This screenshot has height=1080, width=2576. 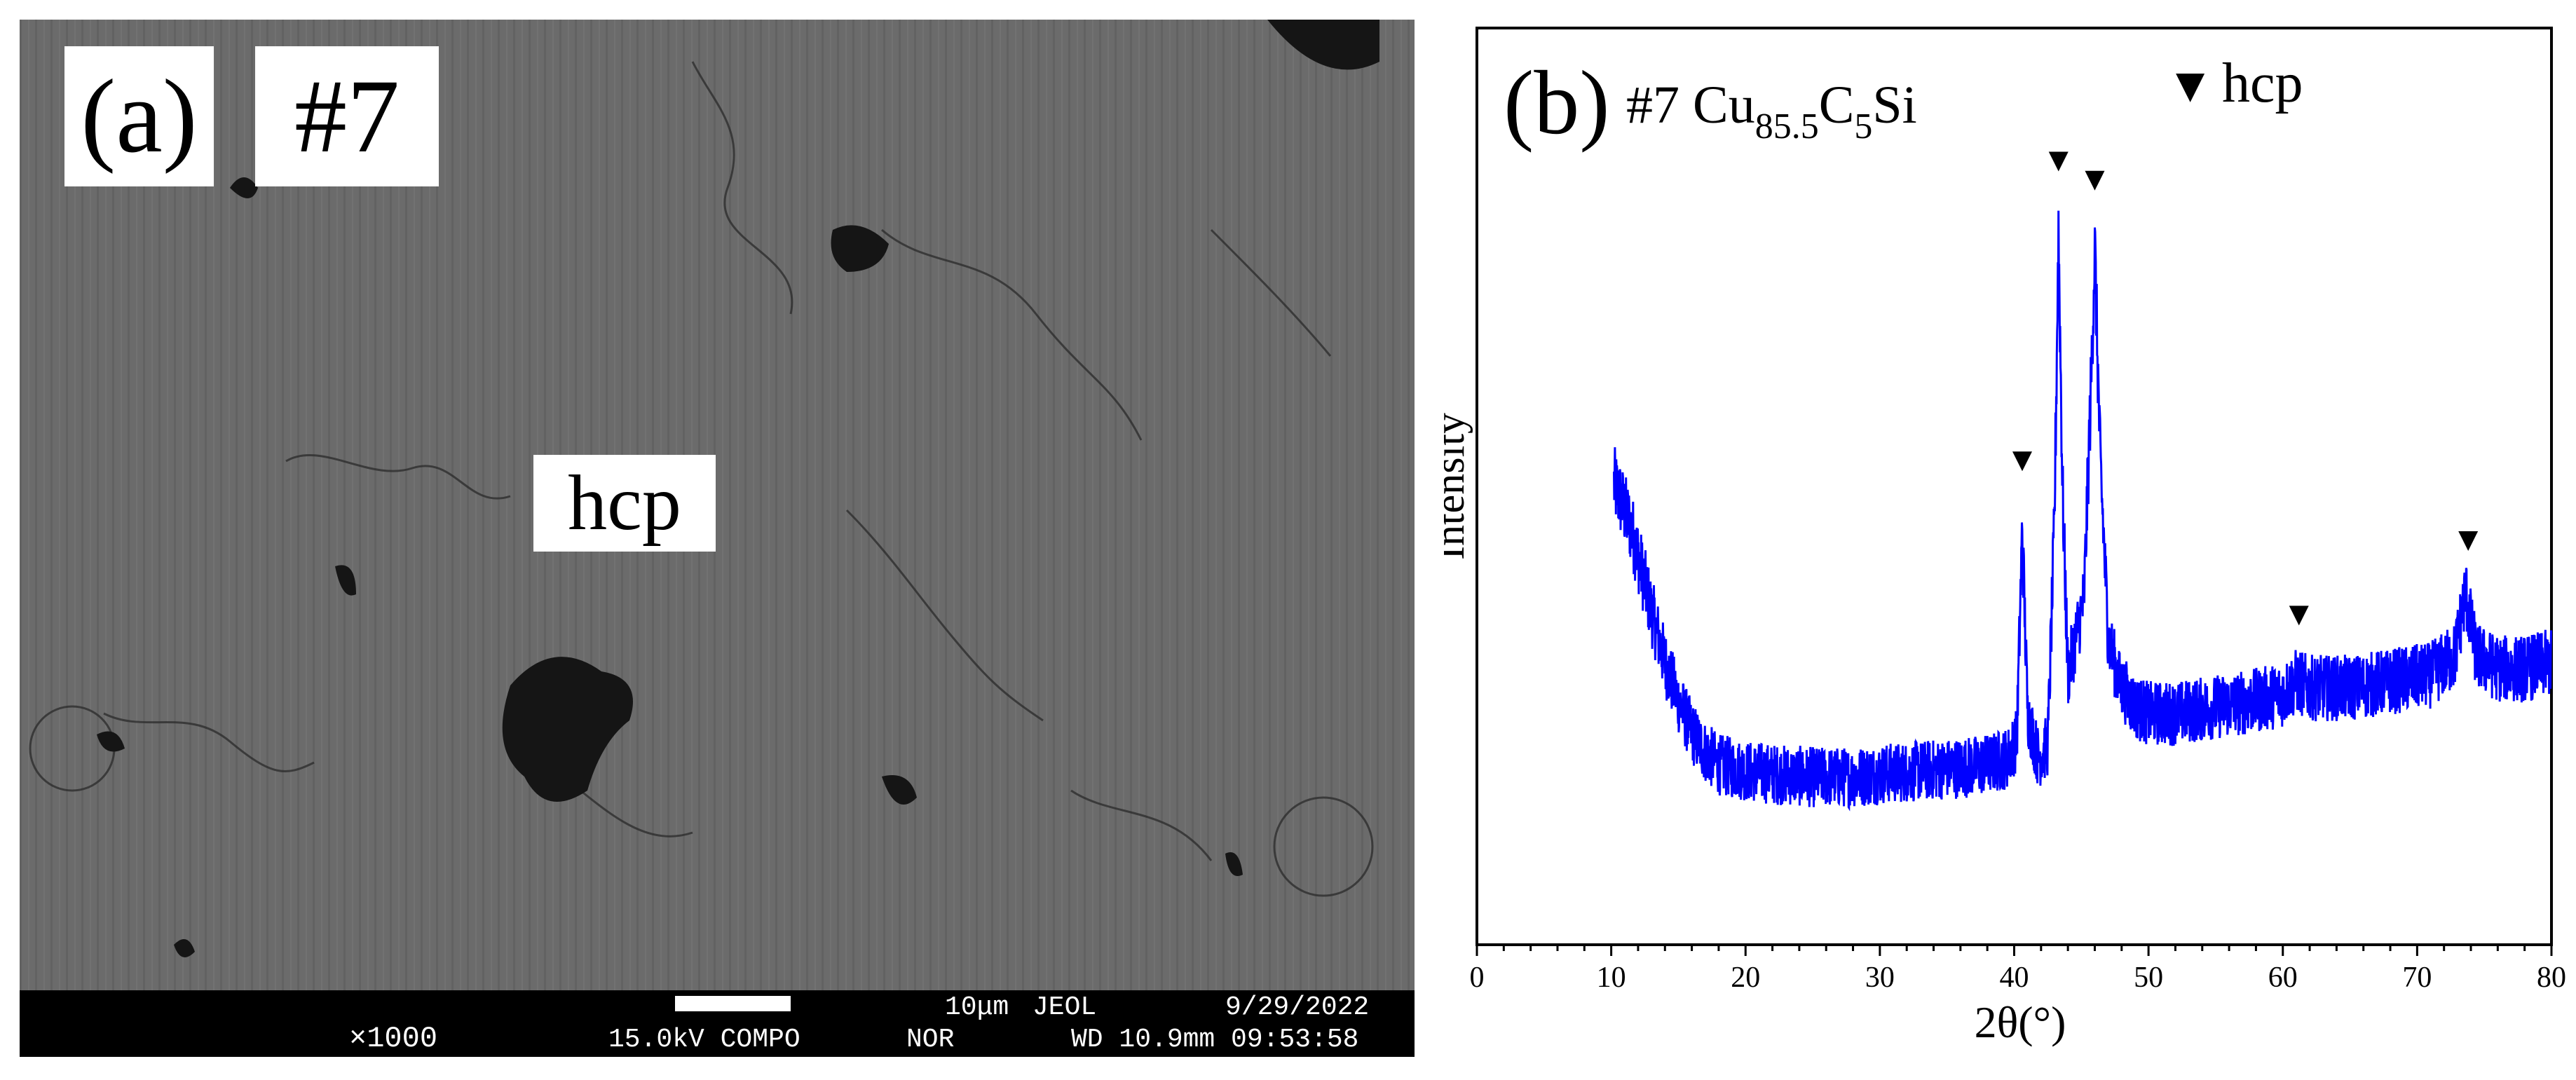 What do you see at coordinates (1478, 978) in the screenshot?
I see `x-tick-label: 0` at bounding box center [1478, 978].